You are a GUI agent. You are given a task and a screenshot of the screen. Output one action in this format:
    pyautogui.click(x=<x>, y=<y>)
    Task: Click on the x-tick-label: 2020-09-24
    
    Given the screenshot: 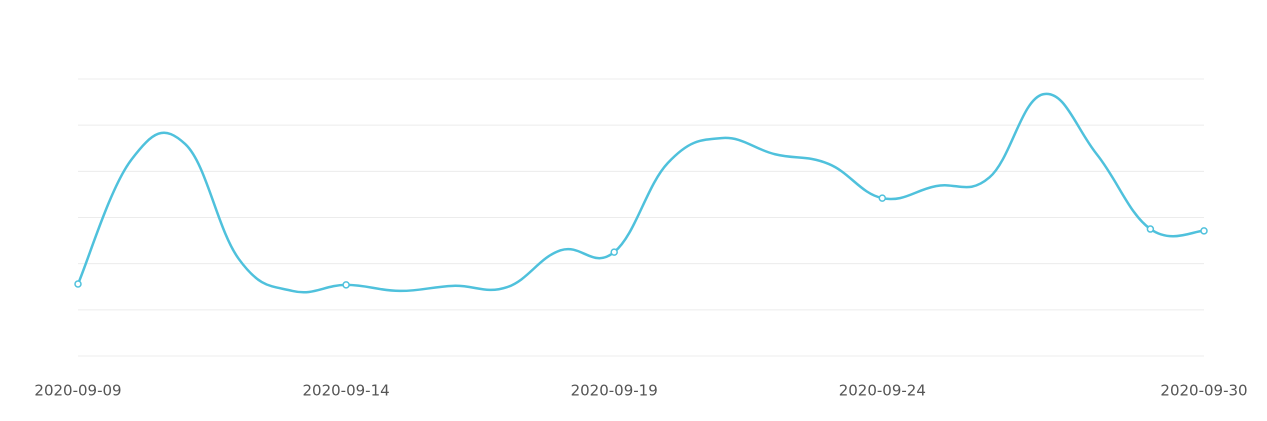 What is the action you would take?
    pyautogui.click(x=882, y=391)
    